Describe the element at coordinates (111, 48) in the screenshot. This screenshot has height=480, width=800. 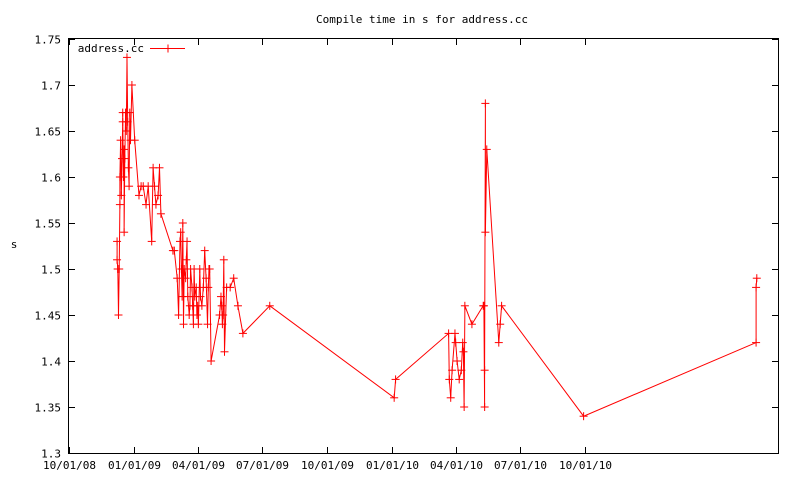
I see `legend-label: address.cc` at that location.